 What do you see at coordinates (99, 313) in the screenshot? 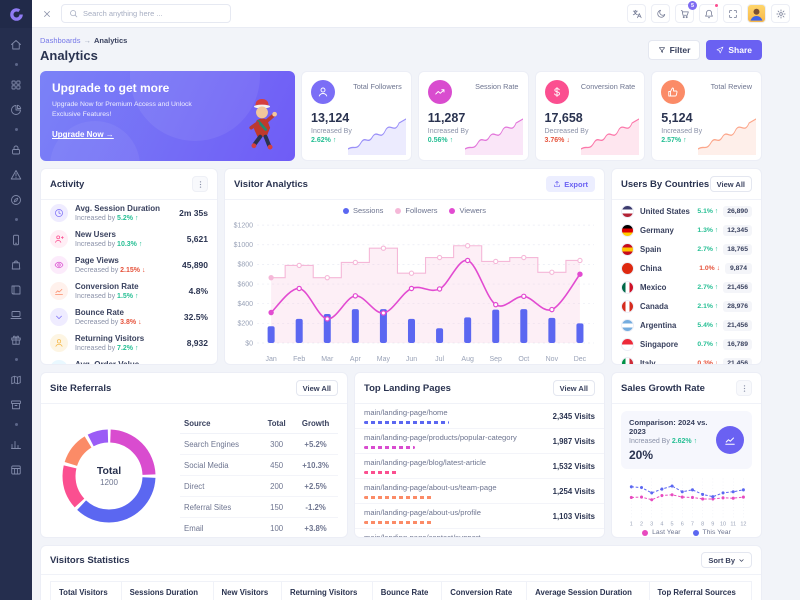
I see `activity-label: Bounce Rate` at bounding box center [99, 313].